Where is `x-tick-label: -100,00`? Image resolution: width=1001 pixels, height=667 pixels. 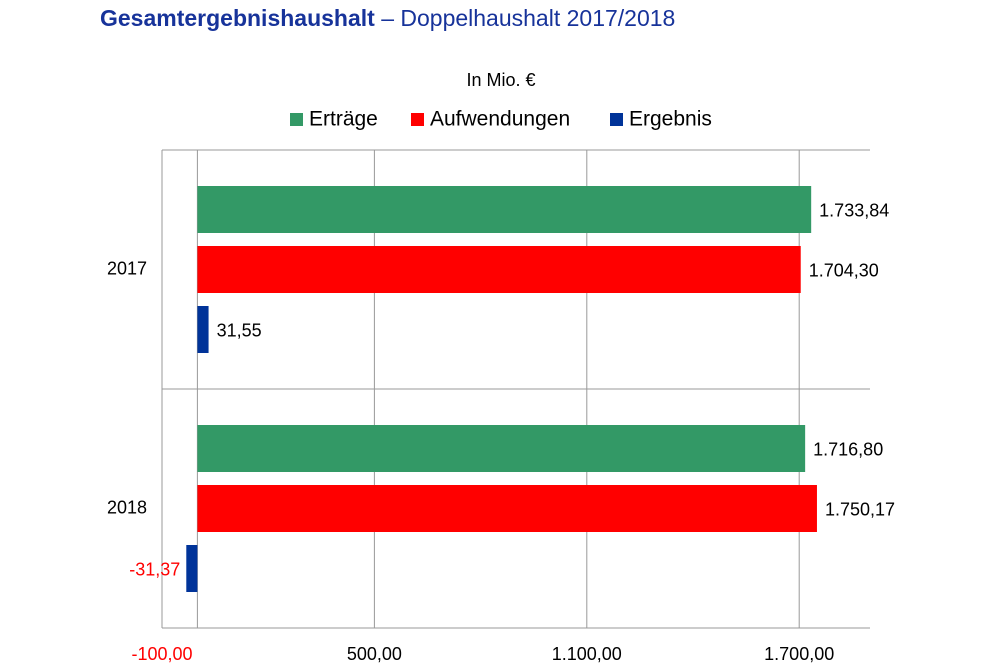 x-tick-label: -100,00 is located at coordinates (161, 654).